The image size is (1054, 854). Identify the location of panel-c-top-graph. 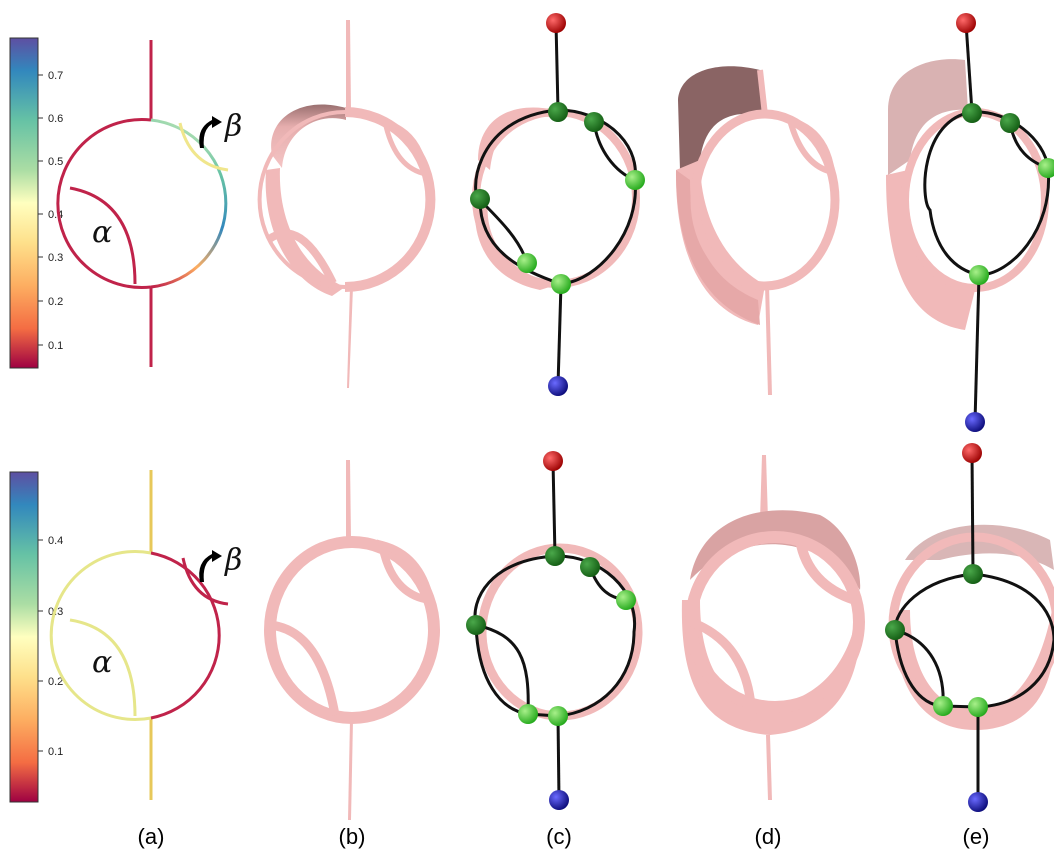
(557, 204).